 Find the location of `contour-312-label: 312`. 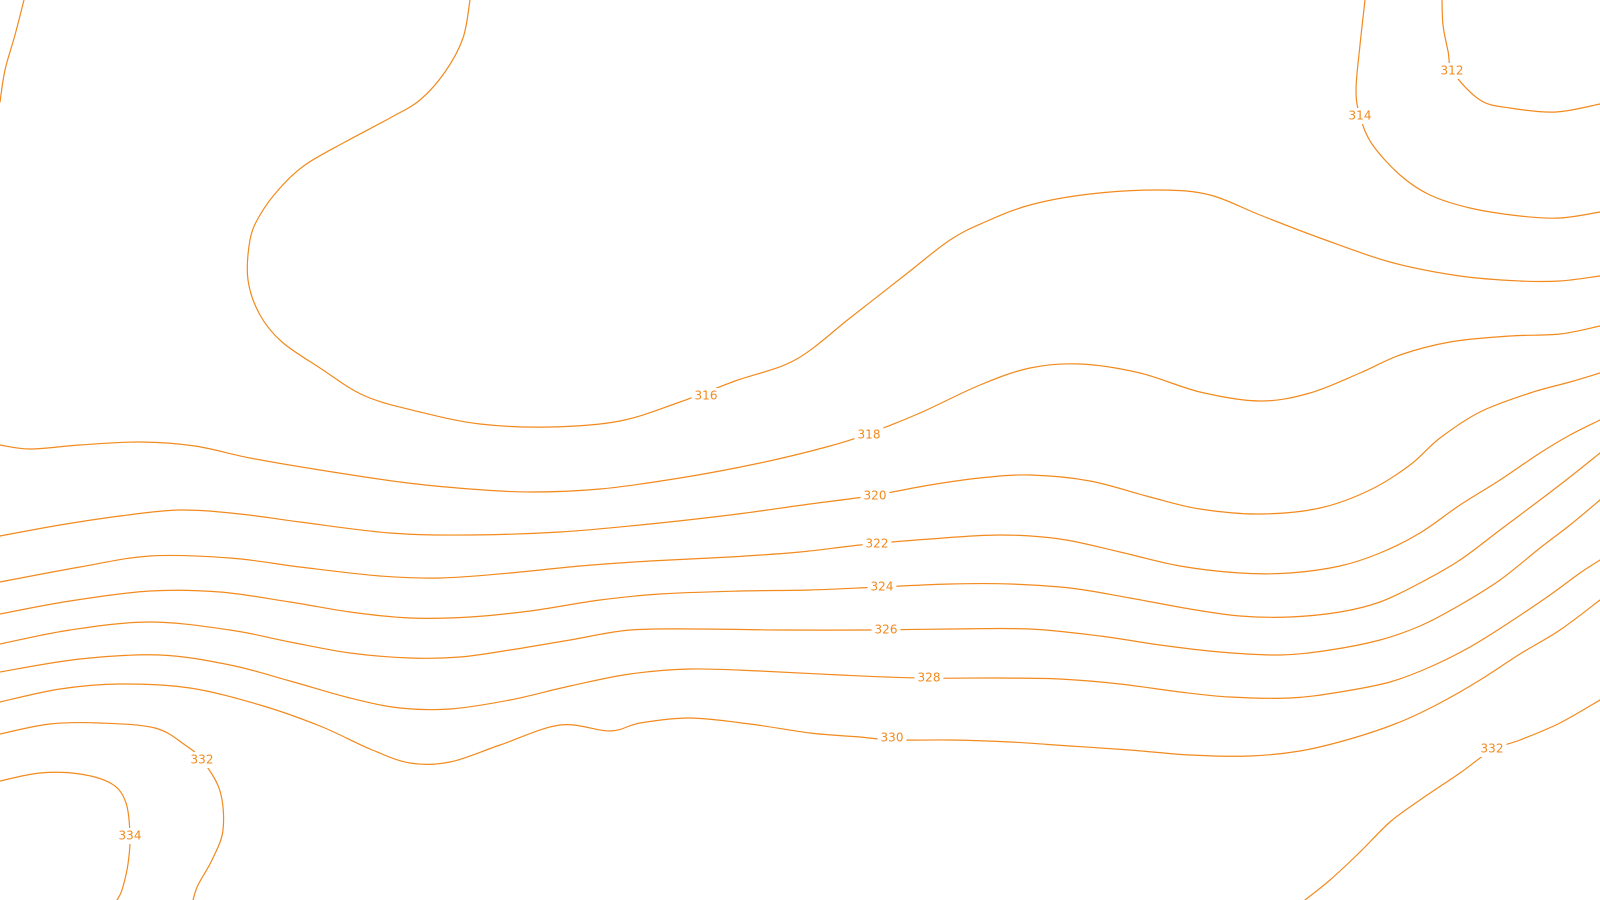

contour-312-label: 312 is located at coordinates (1452, 71).